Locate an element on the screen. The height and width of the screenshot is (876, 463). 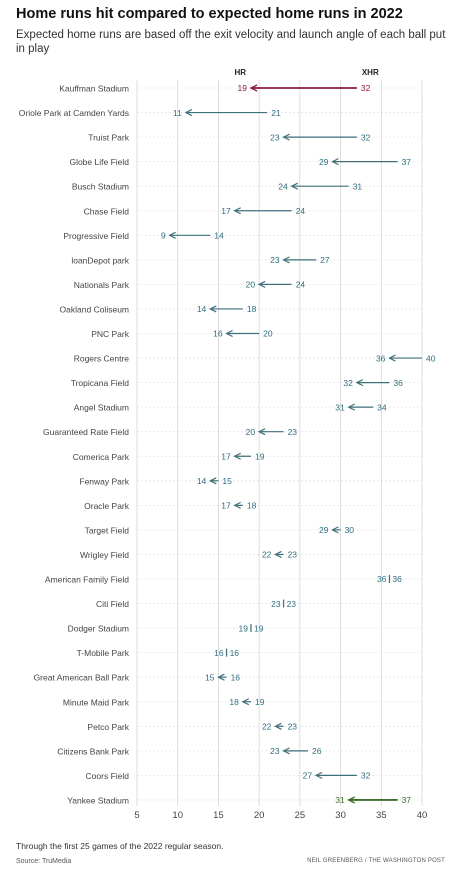
x-tick-label: 25 is located at coordinates (300, 815).